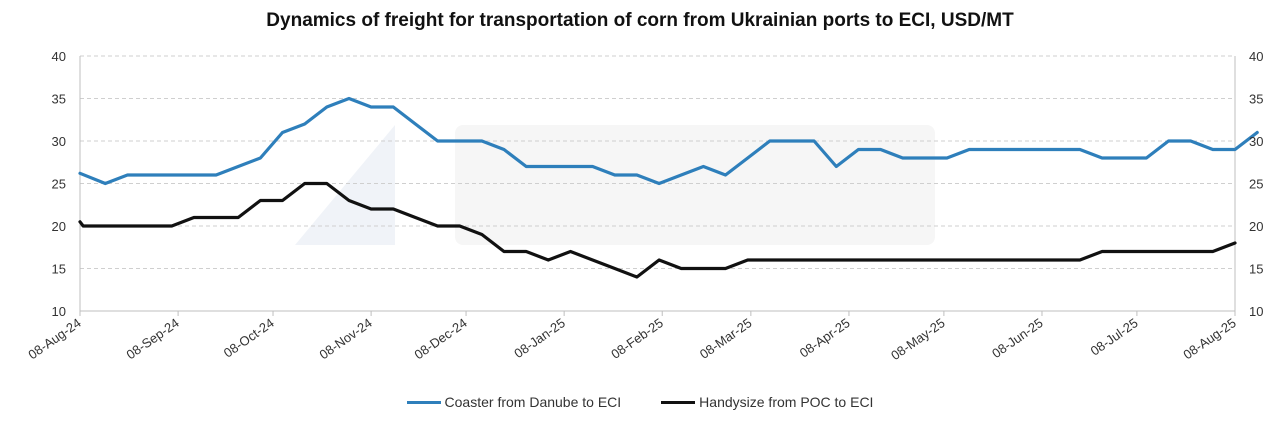 The image size is (1280, 427). I want to click on watermark-logo, so click(615, 185).